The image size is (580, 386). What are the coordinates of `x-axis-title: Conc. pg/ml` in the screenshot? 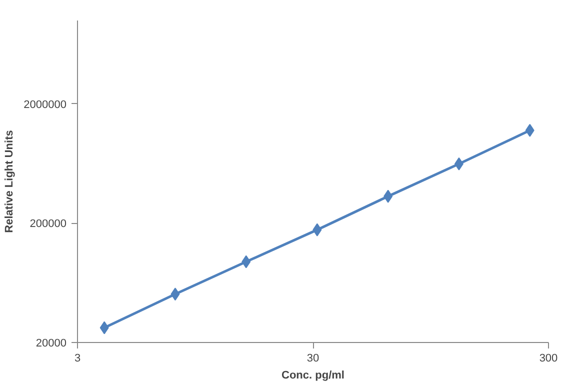 It's located at (313, 376).